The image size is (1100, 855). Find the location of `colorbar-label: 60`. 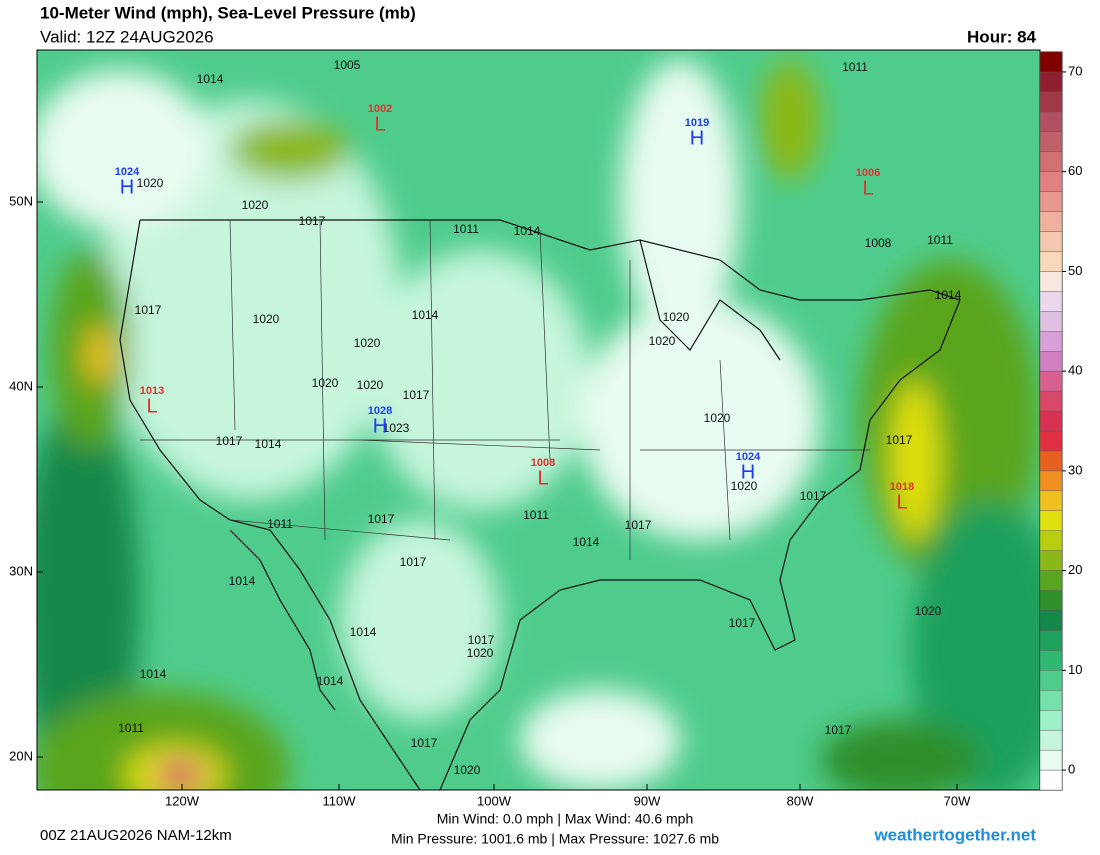

colorbar-label: 60 is located at coordinates (1075, 170).